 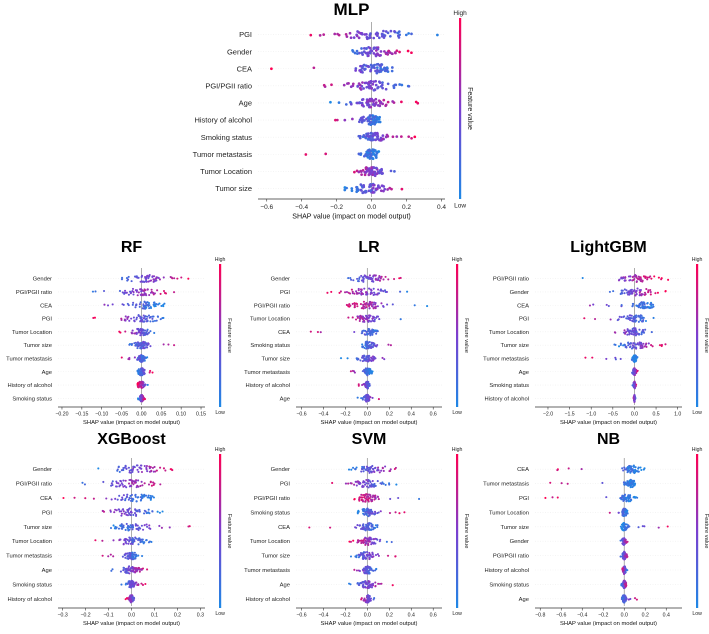 I want to click on x-tick-label: 0.6, so click(x=433, y=616).